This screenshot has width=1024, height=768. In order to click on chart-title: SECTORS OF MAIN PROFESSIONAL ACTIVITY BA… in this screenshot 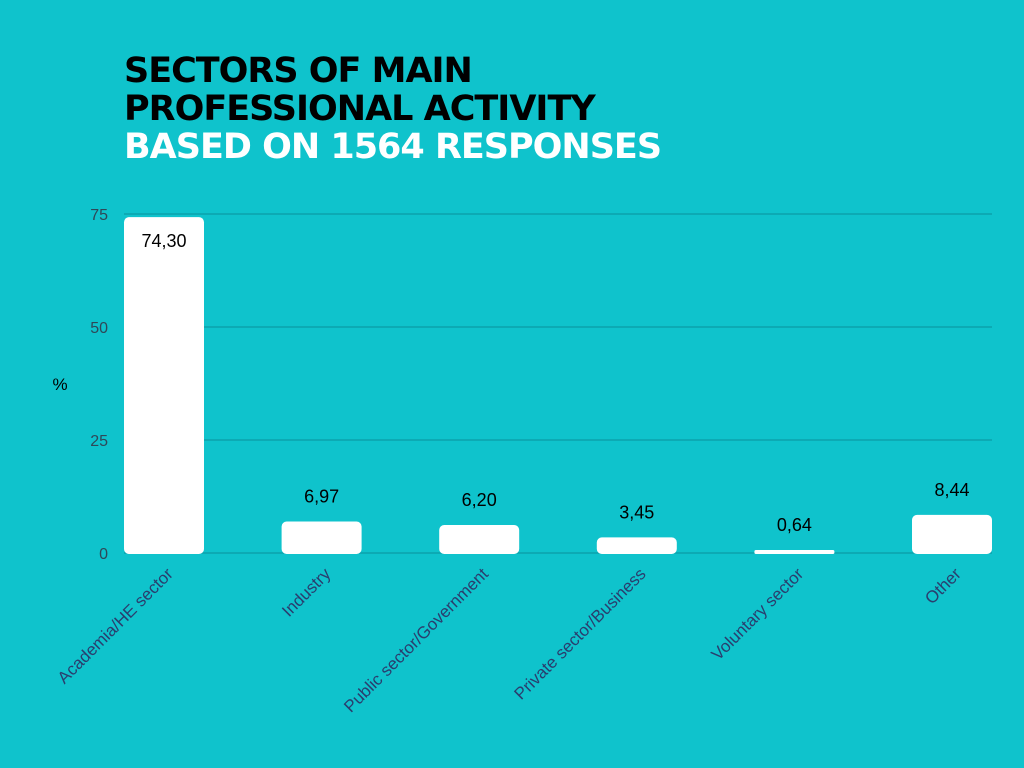, I will do `click(554, 109)`.